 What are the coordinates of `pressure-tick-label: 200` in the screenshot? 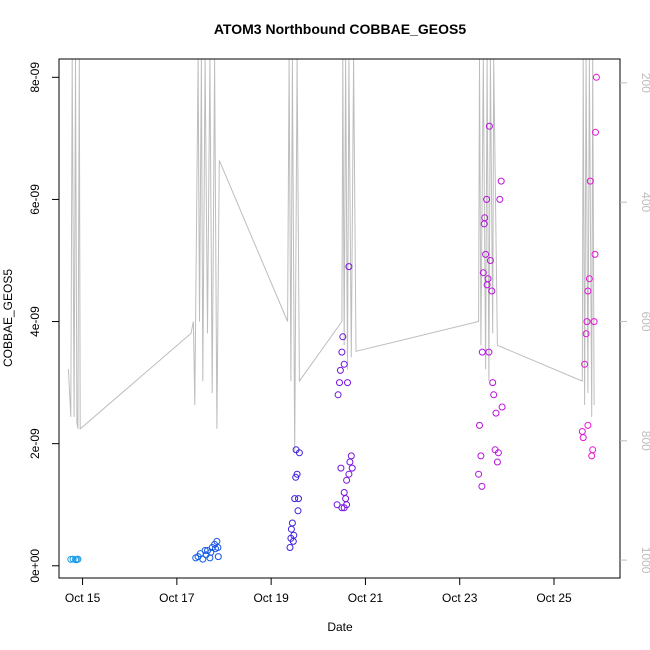 It's located at (644, 83).